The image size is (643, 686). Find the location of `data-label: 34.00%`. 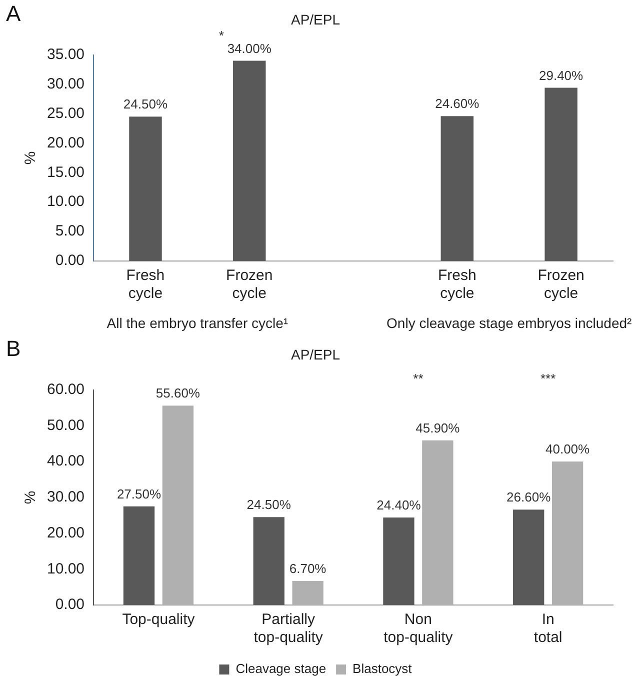

data-label: 34.00% is located at coordinates (249, 48).